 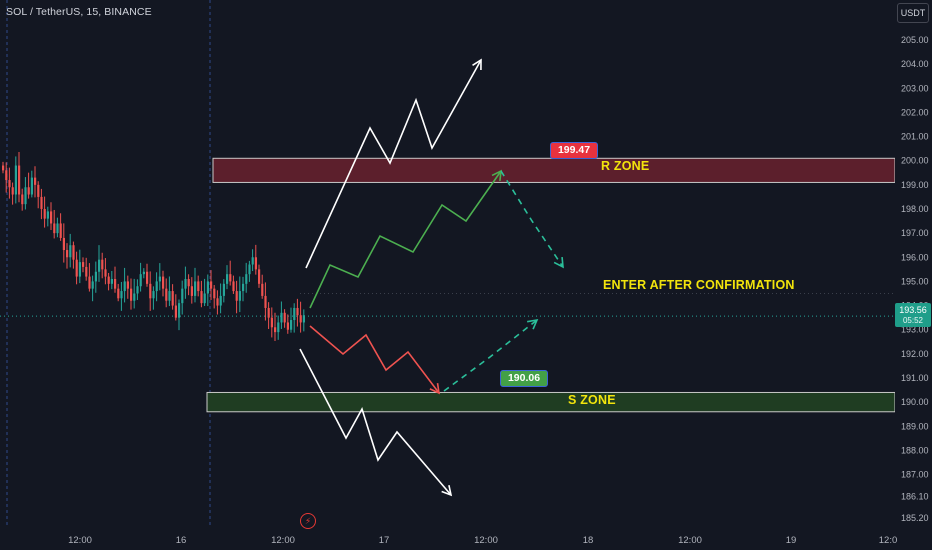 I want to click on price-scale-bg, so click(x=913, y=275).